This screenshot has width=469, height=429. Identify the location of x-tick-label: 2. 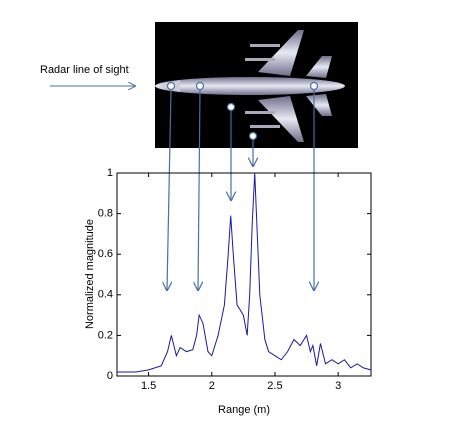
(212, 386).